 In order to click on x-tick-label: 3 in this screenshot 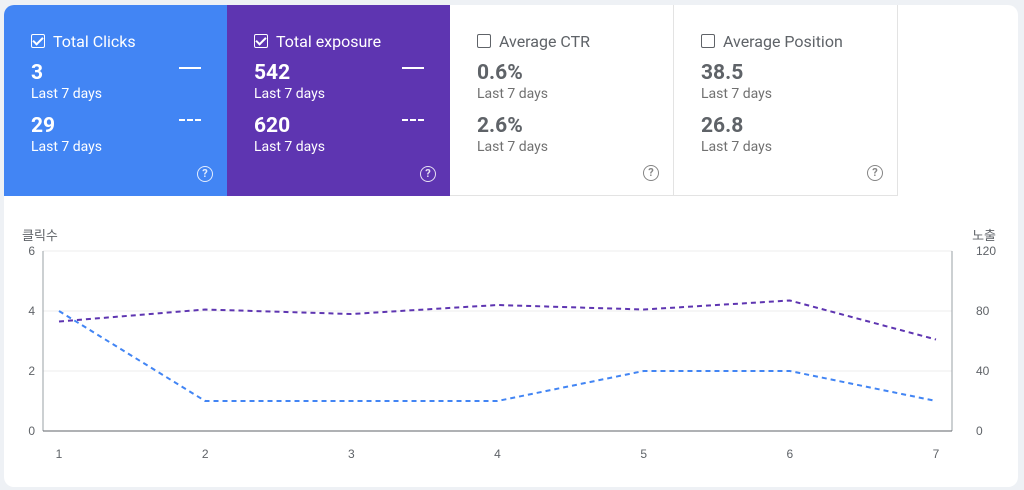, I will do `click(351, 454)`.